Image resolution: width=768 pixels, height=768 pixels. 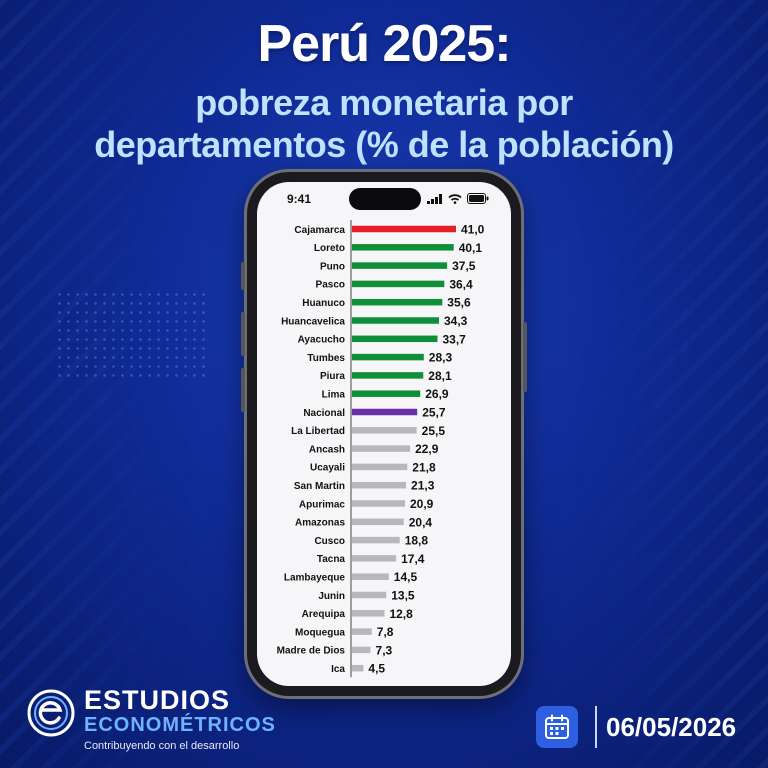 I want to click on value-label: 4,5, so click(x=376, y=669).